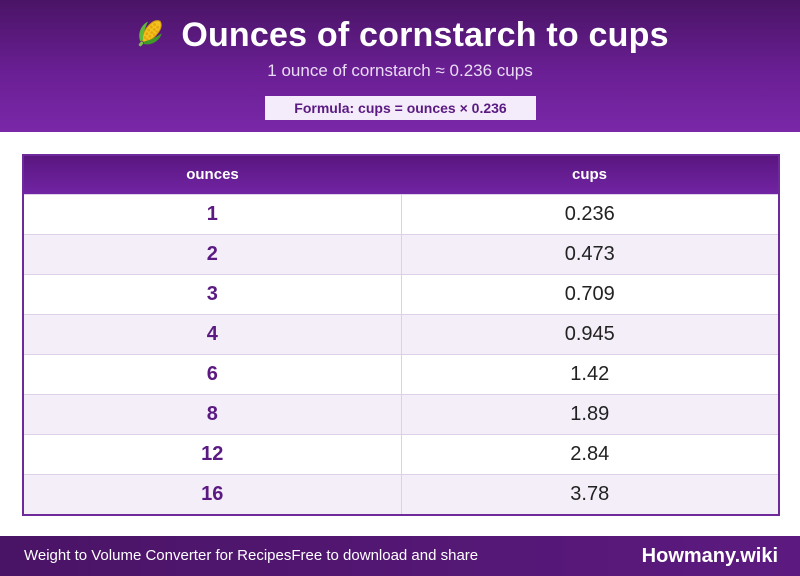 The width and height of the screenshot is (800, 576). I want to click on ounces-cell: 16, so click(213, 493).